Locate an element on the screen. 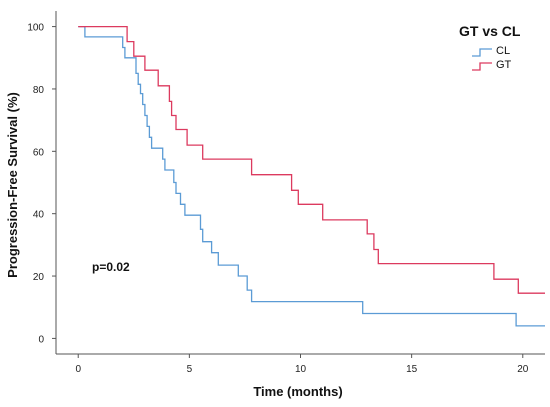  legend-label-cl: CL is located at coordinates (503, 51).